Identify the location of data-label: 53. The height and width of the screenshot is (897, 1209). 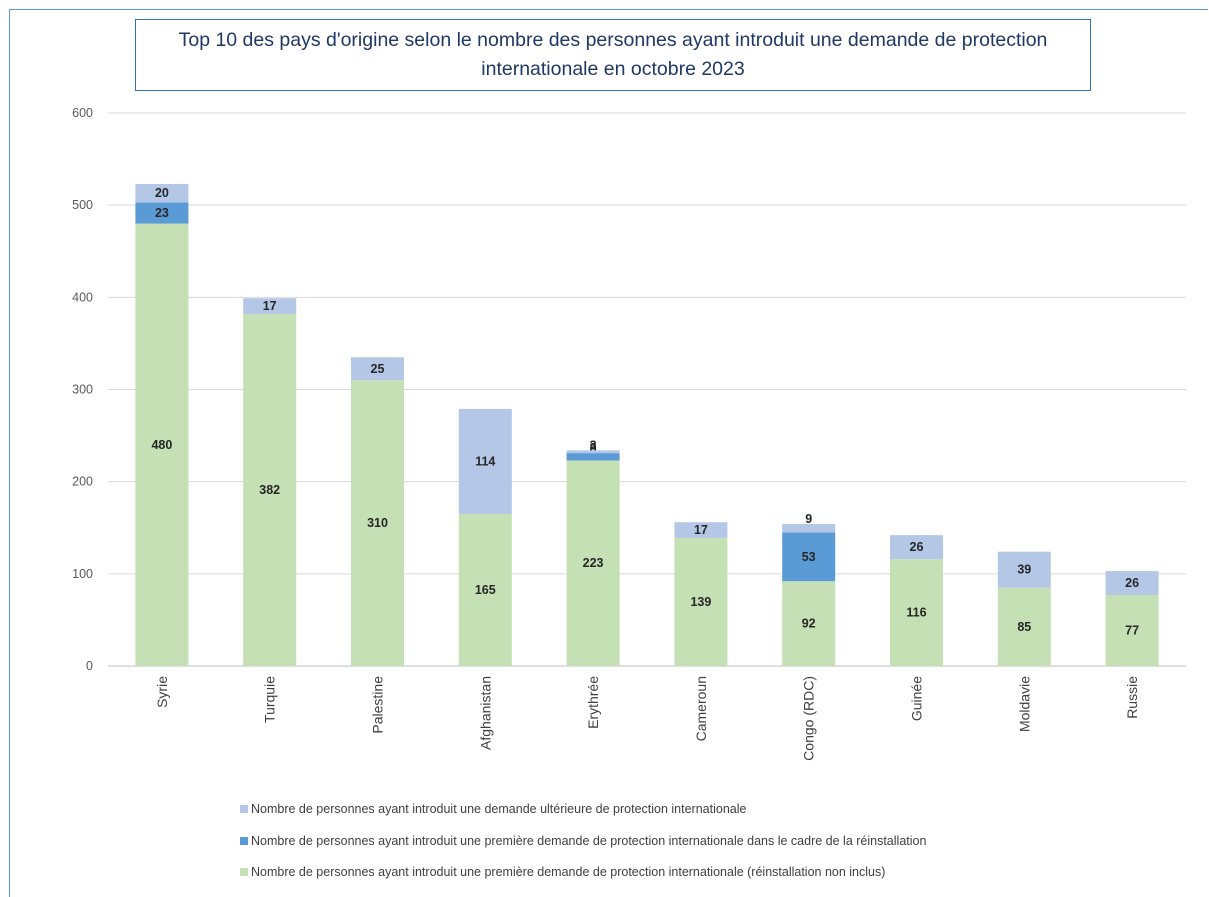
(809, 557).